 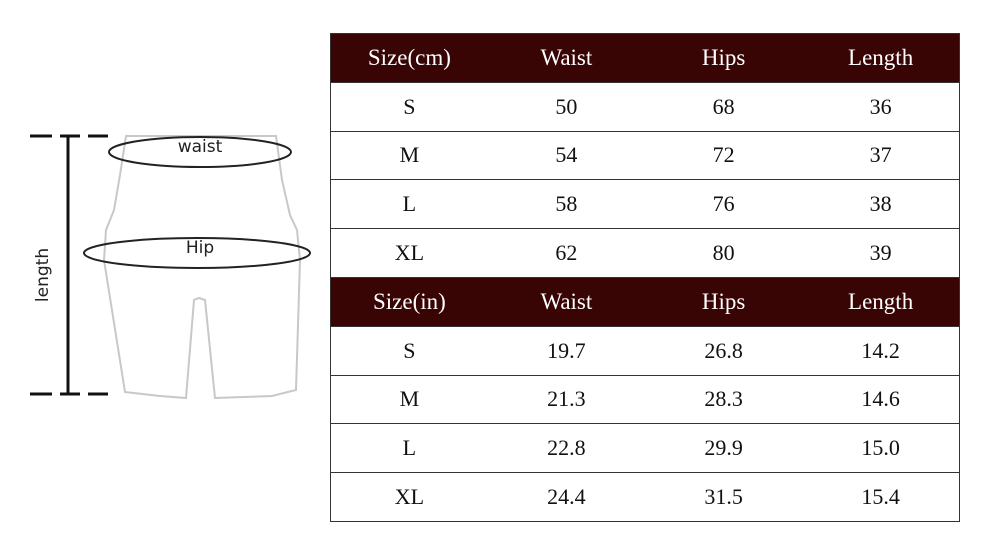 What do you see at coordinates (409, 301) in the screenshot?
I see `column-header: Size(in)` at bounding box center [409, 301].